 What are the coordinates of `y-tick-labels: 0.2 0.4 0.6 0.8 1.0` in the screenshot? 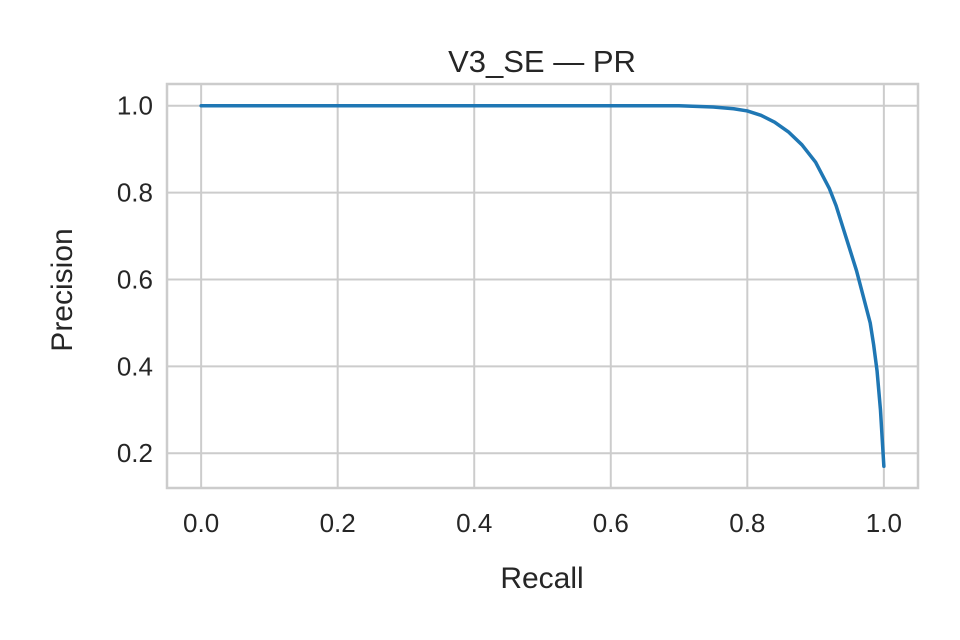 It's located at (135, 280).